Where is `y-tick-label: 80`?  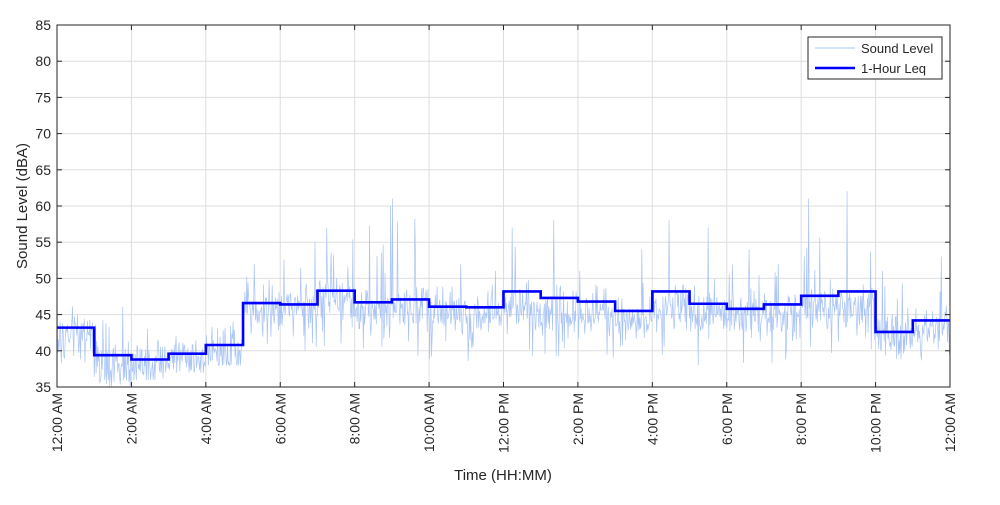
y-tick-label: 80 is located at coordinates (43, 61).